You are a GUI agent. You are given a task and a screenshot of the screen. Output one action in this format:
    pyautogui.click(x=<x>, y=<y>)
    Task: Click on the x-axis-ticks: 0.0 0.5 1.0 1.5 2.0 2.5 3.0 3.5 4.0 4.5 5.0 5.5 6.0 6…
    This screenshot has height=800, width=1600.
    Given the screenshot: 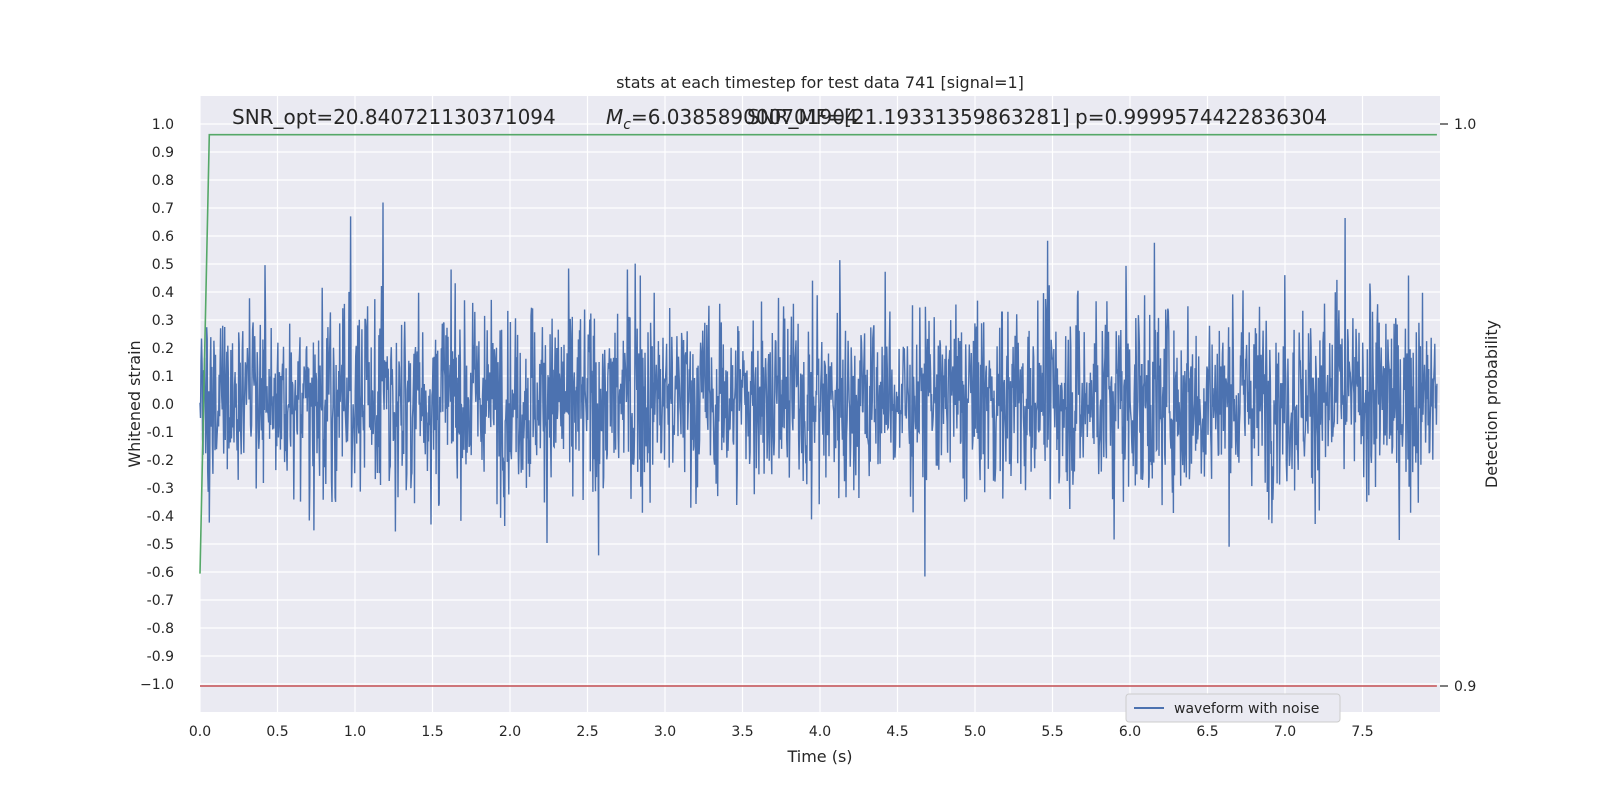 What is the action you would take?
    pyautogui.click(x=781, y=732)
    